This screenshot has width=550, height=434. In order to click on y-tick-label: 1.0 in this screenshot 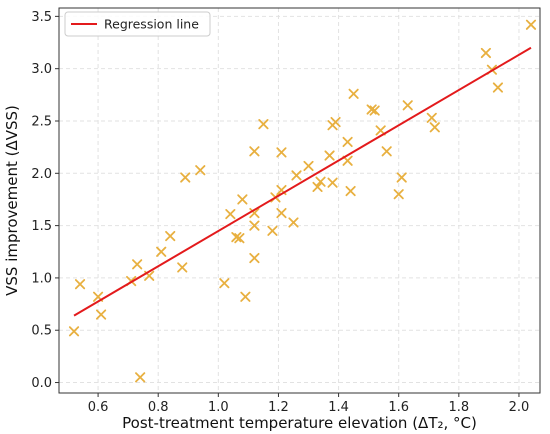, I will do `click(41, 278)`.